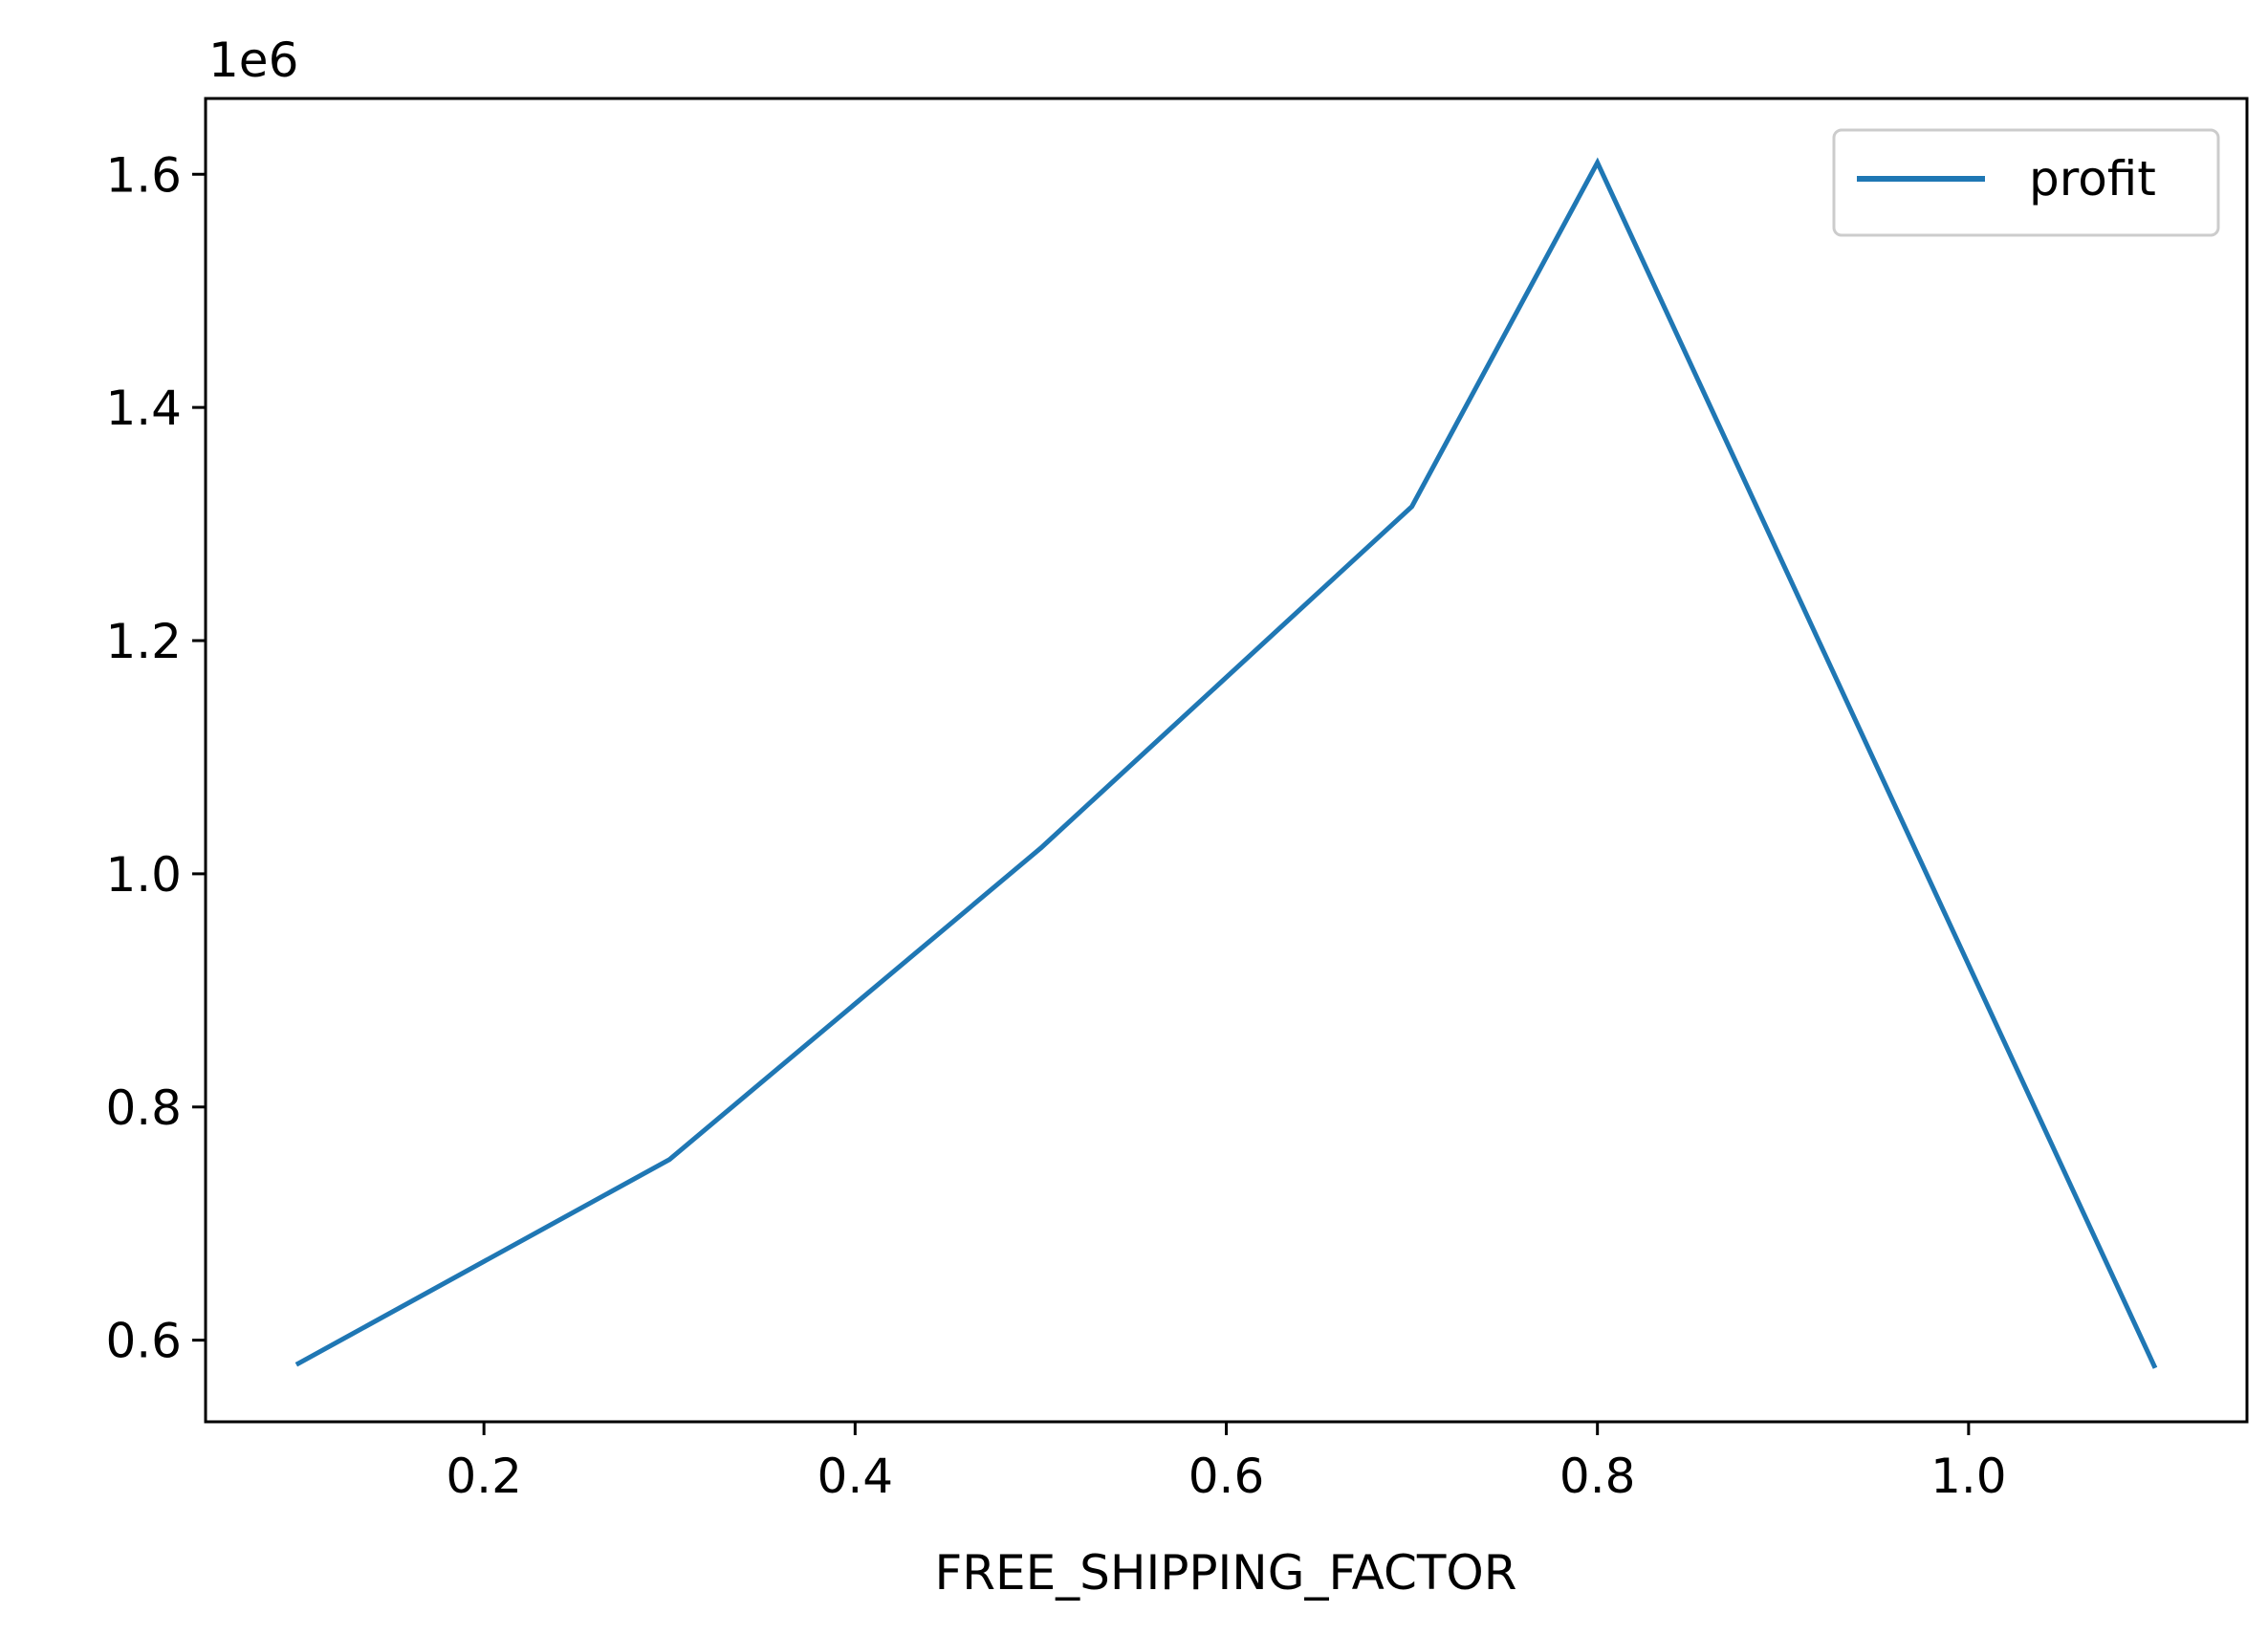 The height and width of the screenshot is (1635, 2268). I want to click on x-tick-label: 0.8, so click(1598, 1476).